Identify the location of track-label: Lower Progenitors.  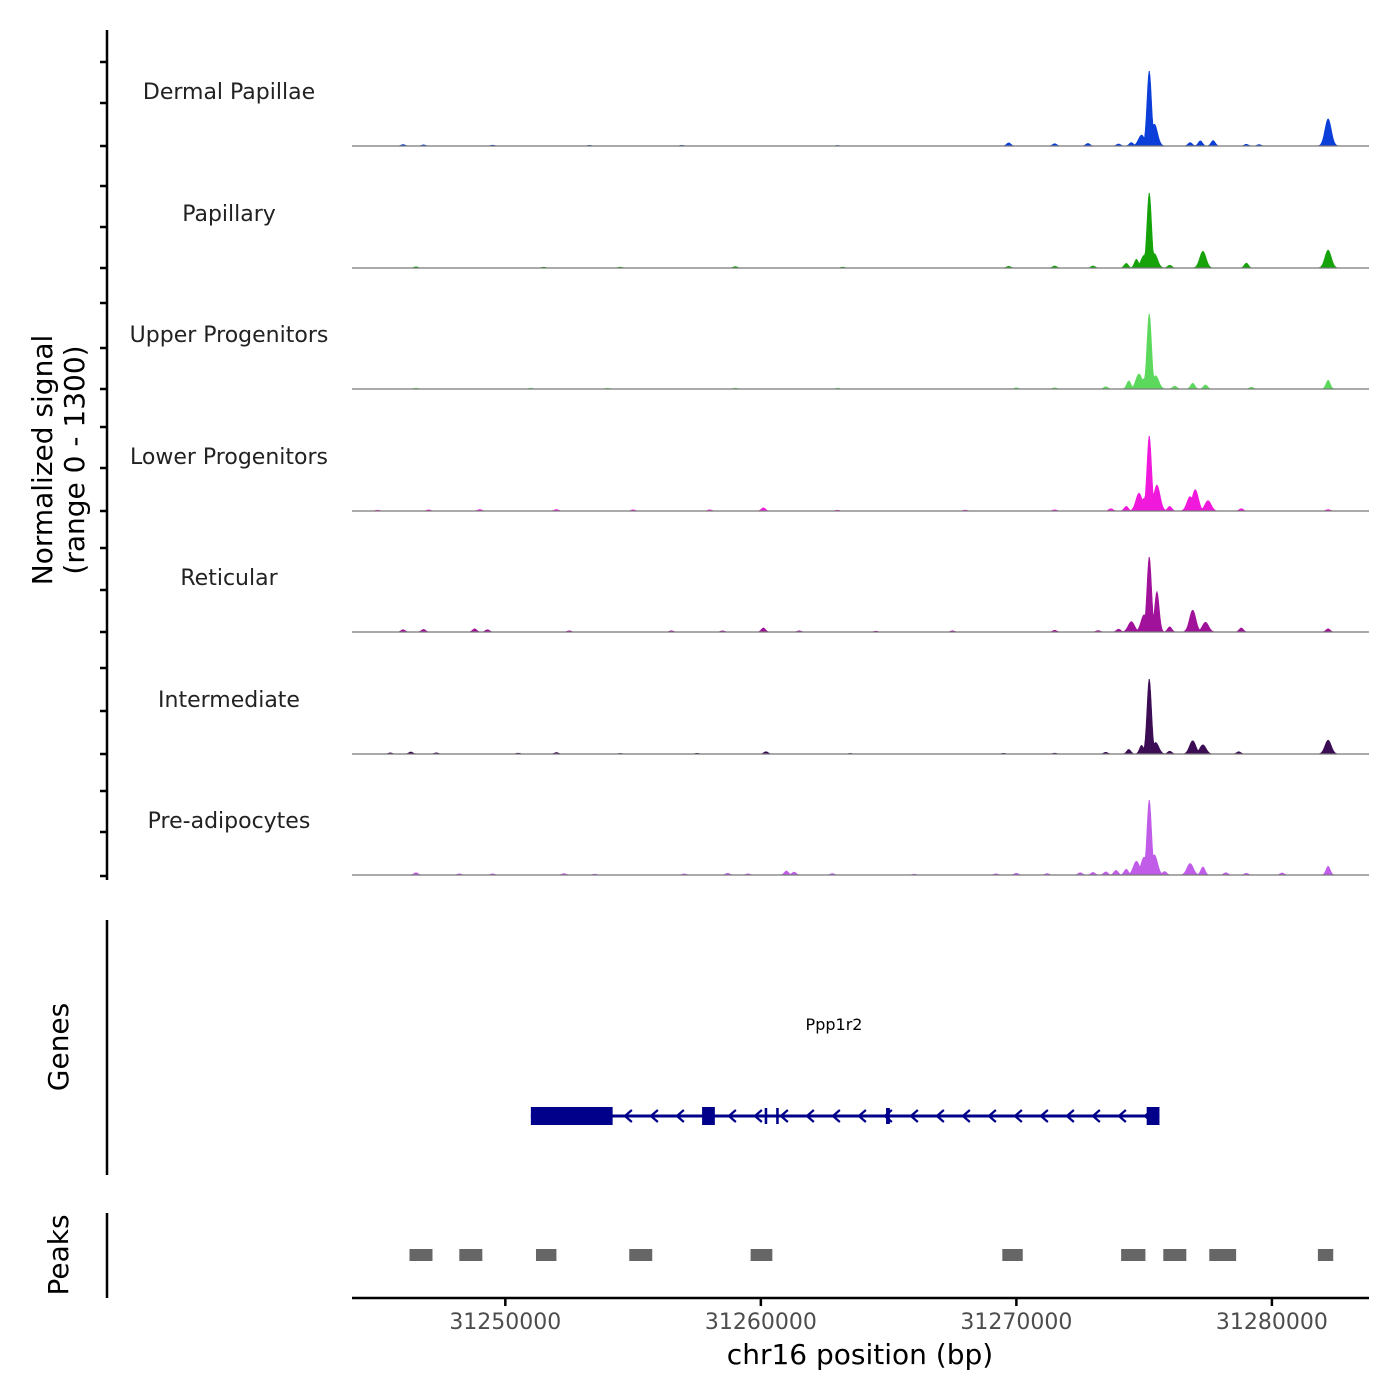
(229, 457).